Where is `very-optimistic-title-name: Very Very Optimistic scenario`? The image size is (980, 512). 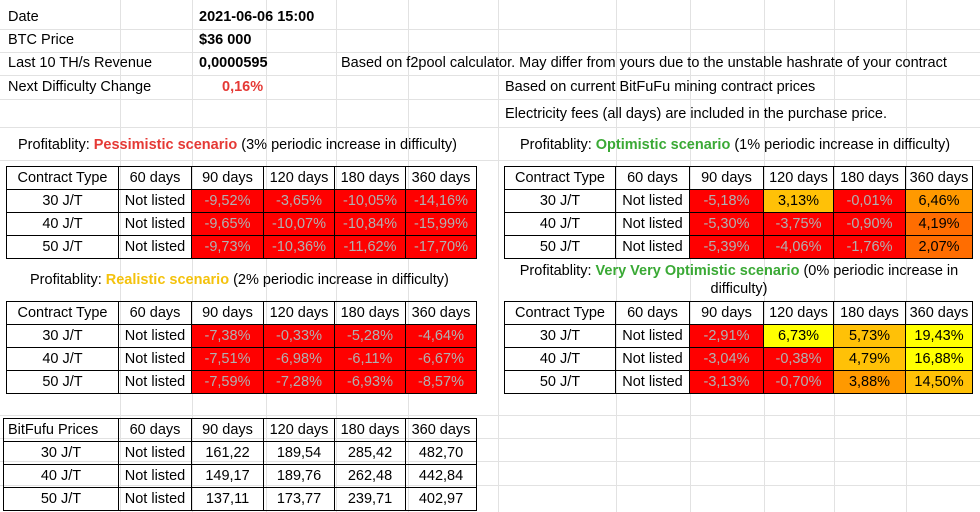 very-optimistic-title-name: Very Very Optimistic scenario is located at coordinates (697, 271).